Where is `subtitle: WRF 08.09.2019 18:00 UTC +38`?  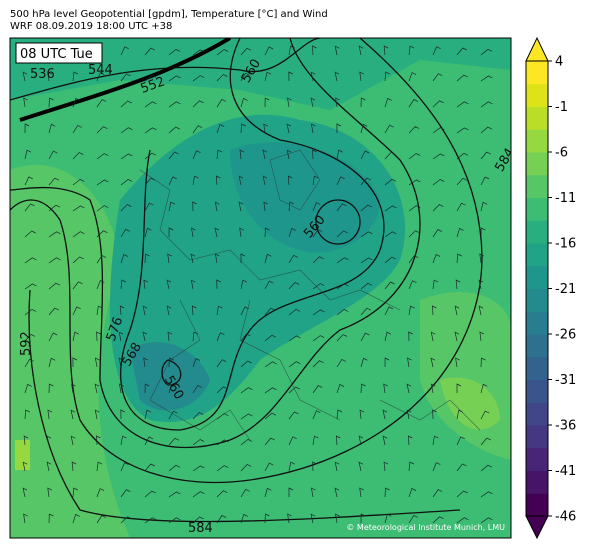 subtitle: WRF 08.09.2019 18:00 UTC +38 is located at coordinates (91, 26).